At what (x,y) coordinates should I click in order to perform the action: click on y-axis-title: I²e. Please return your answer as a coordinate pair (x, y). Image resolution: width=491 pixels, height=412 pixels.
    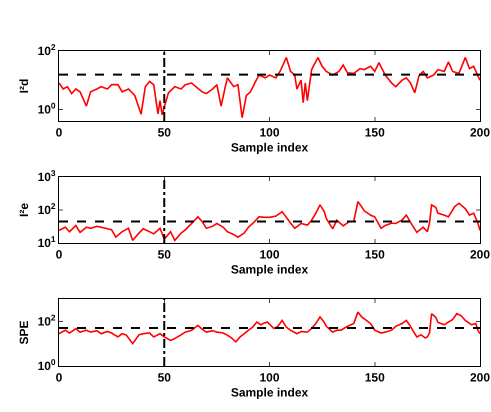
    Looking at the image, I should click on (23, 210).